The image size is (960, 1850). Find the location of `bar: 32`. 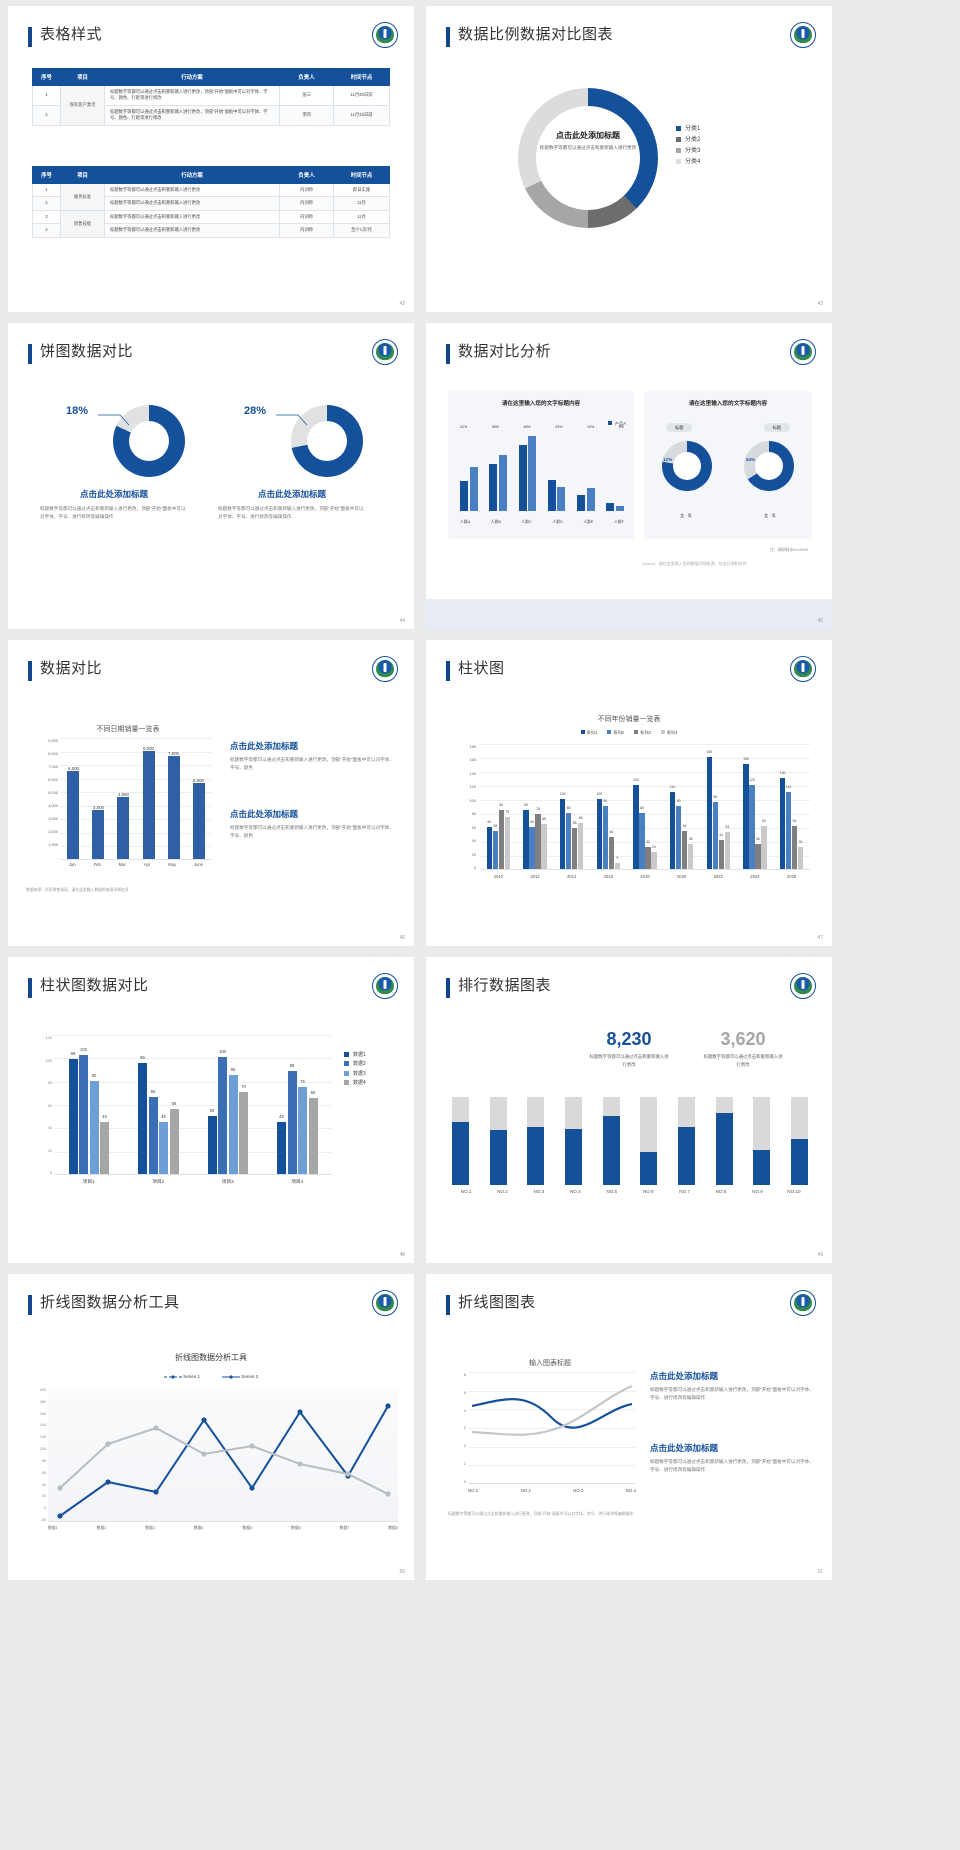

bar: 32 is located at coordinates (800, 854).